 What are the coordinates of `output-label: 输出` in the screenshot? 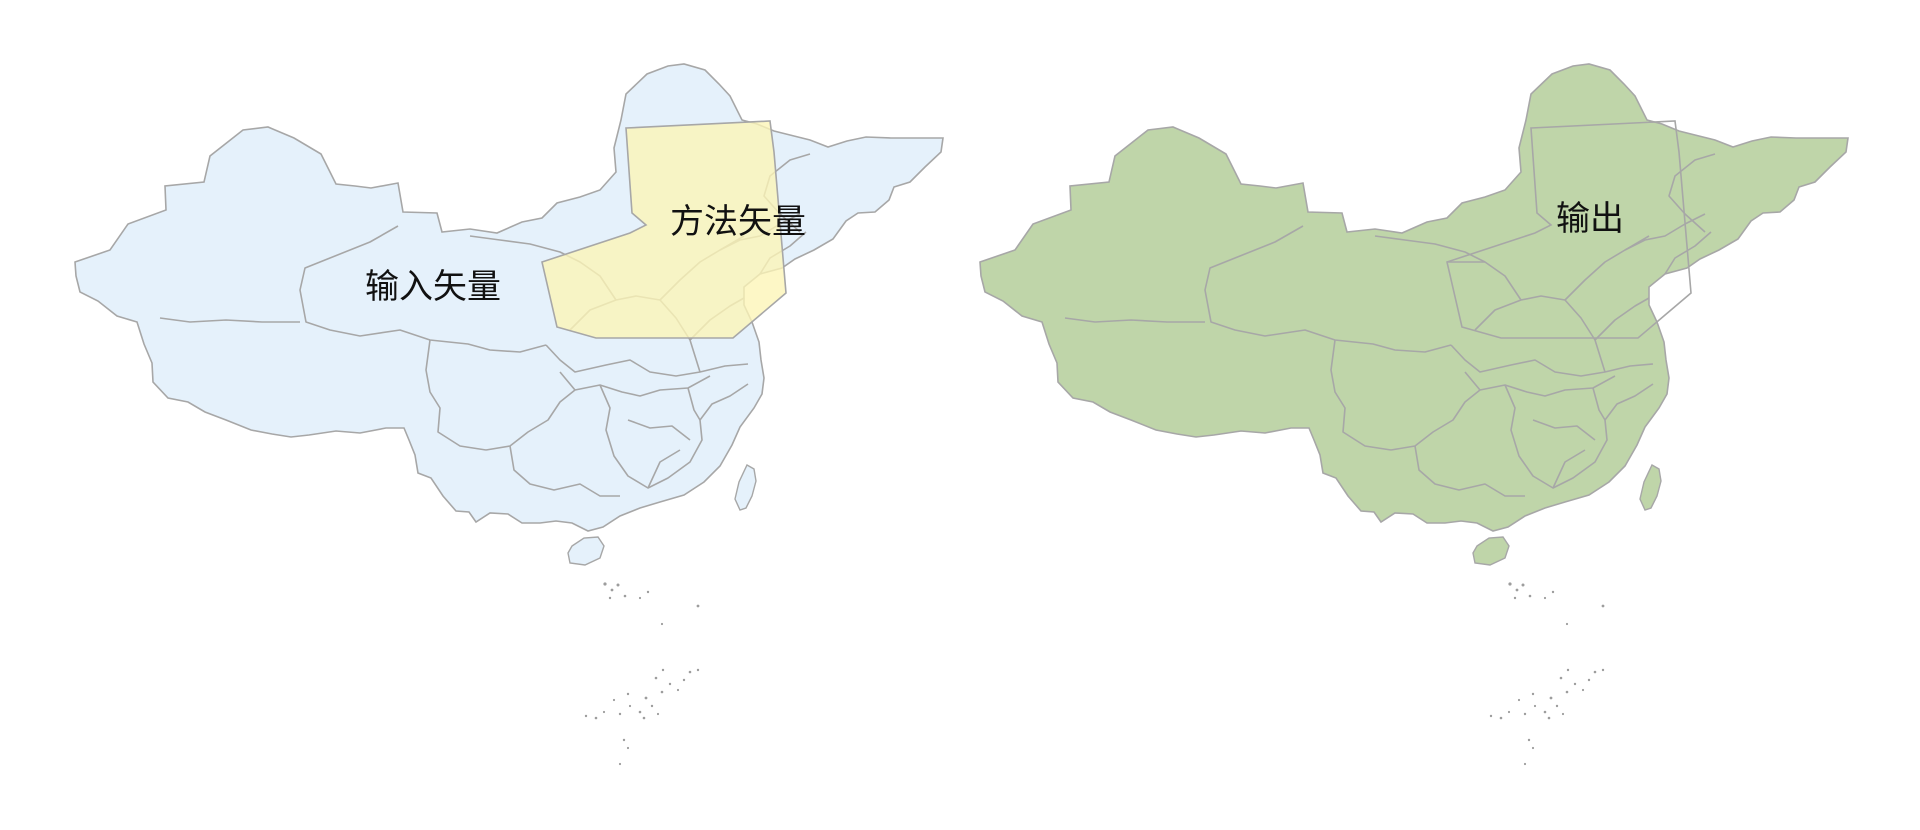 It's located at (1590, 219).